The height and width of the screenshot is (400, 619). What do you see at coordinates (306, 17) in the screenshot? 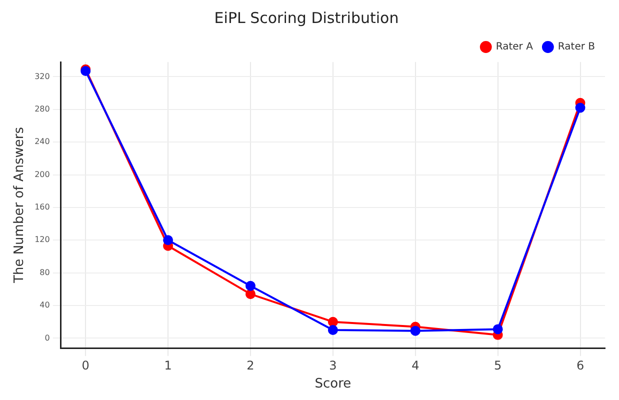
I see `chart-title: EiPL Scoring Distribution` at bounding box center [306, 17].